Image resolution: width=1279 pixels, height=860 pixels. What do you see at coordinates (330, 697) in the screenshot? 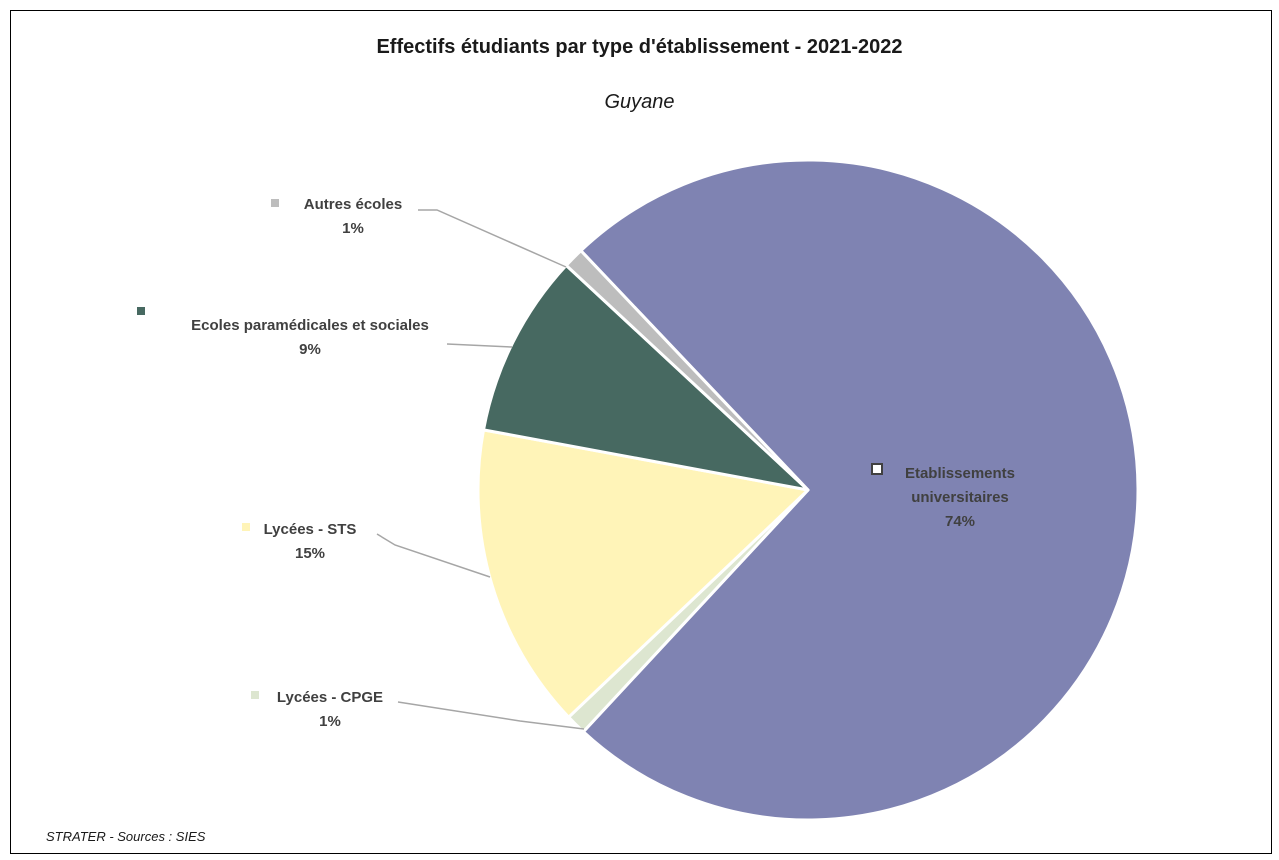
I see `data-label-lycees-cpge: Lycées - CPGE` at bounding box center [330, 697].